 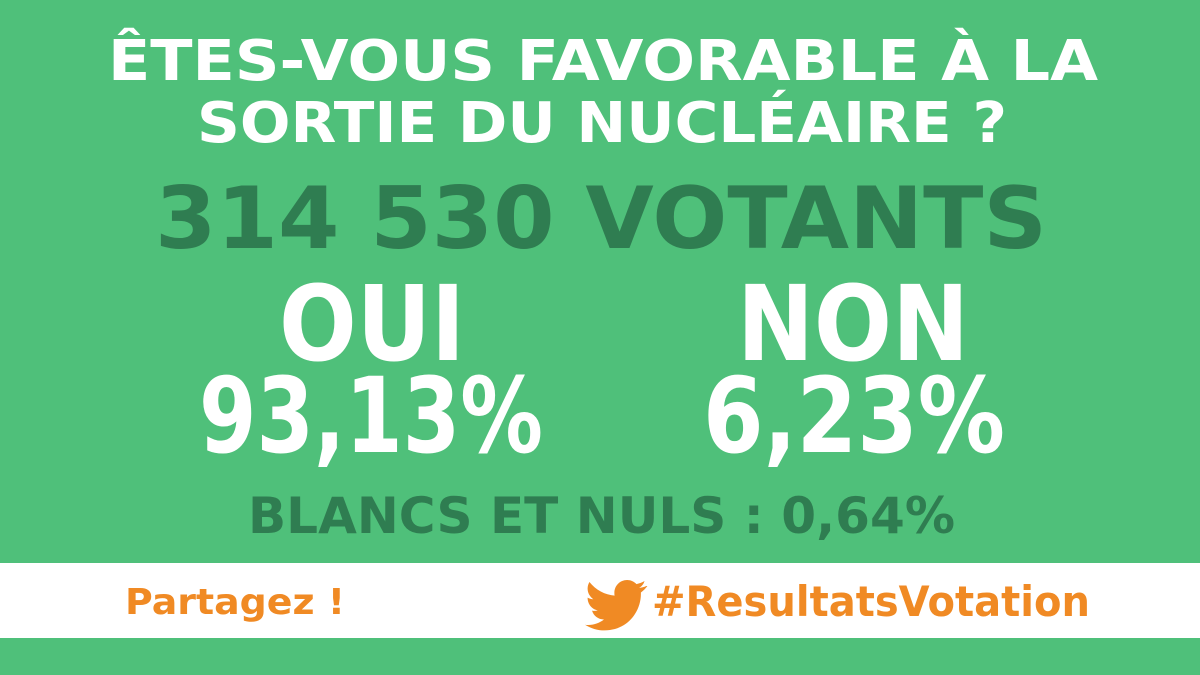 I want to click on result-value: 93,13%, so click(x=371, y=416).